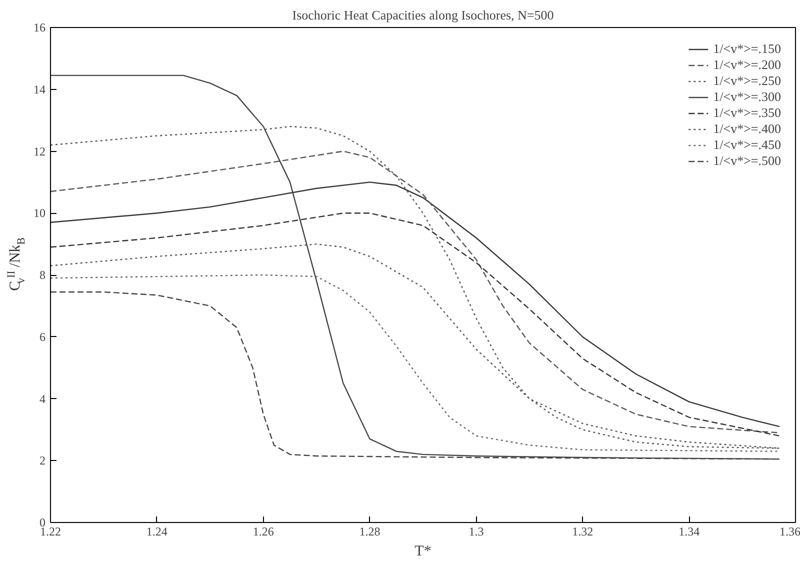 The image size is (800, 562). Describe the element at coordinates (476, 531) in the screenshot. I see `x-tick-label: 1.3` at that location.